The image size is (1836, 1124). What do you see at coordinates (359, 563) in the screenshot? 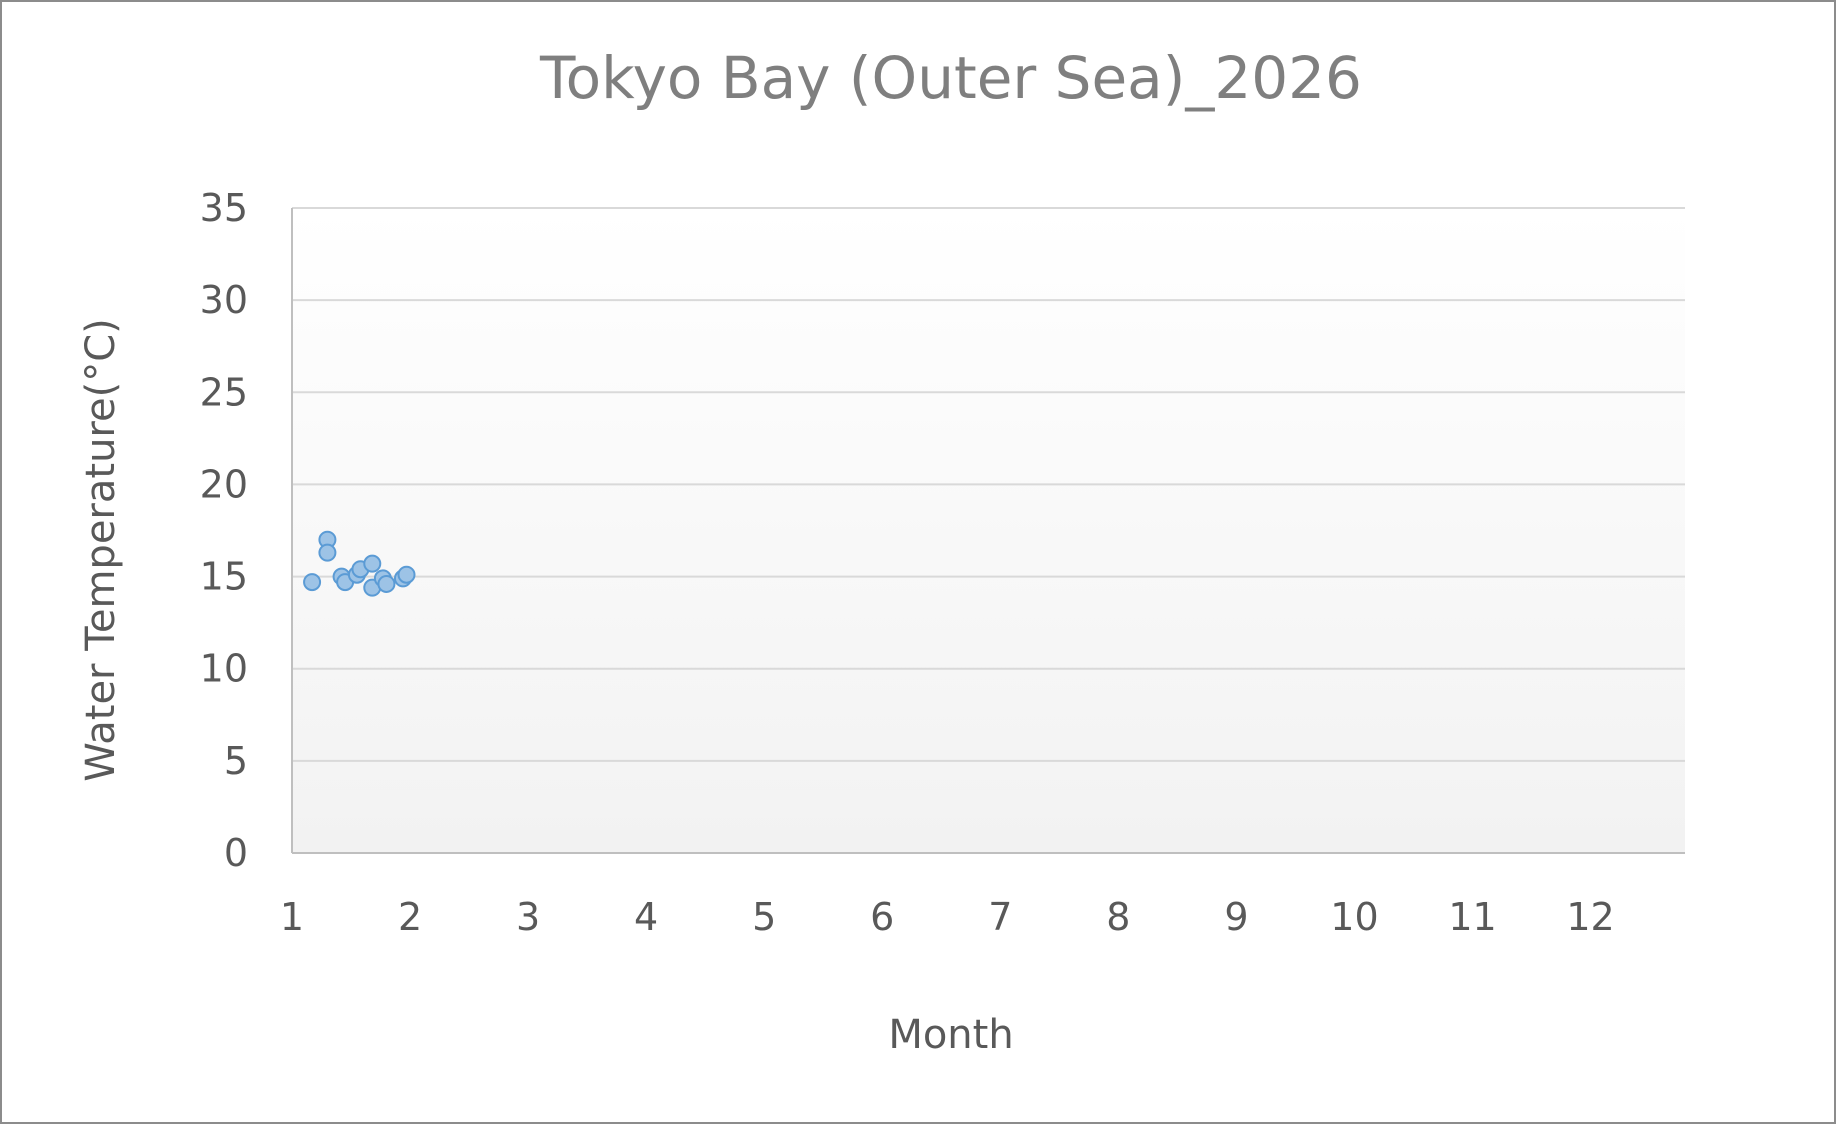
I see `data-points` at bounding box center [359, 563].